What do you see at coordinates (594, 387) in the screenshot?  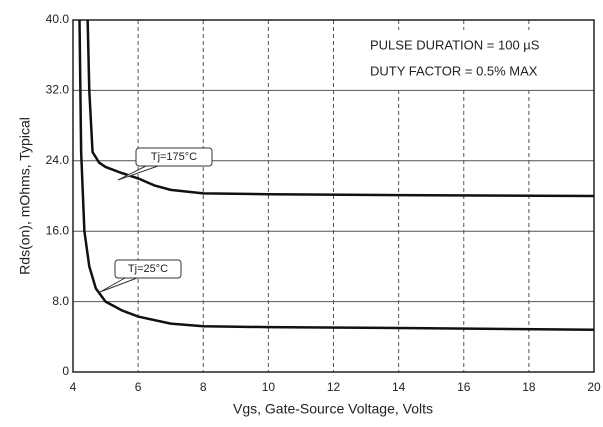 I see `x-tick-label: 20` at bounding box center [594, 387].